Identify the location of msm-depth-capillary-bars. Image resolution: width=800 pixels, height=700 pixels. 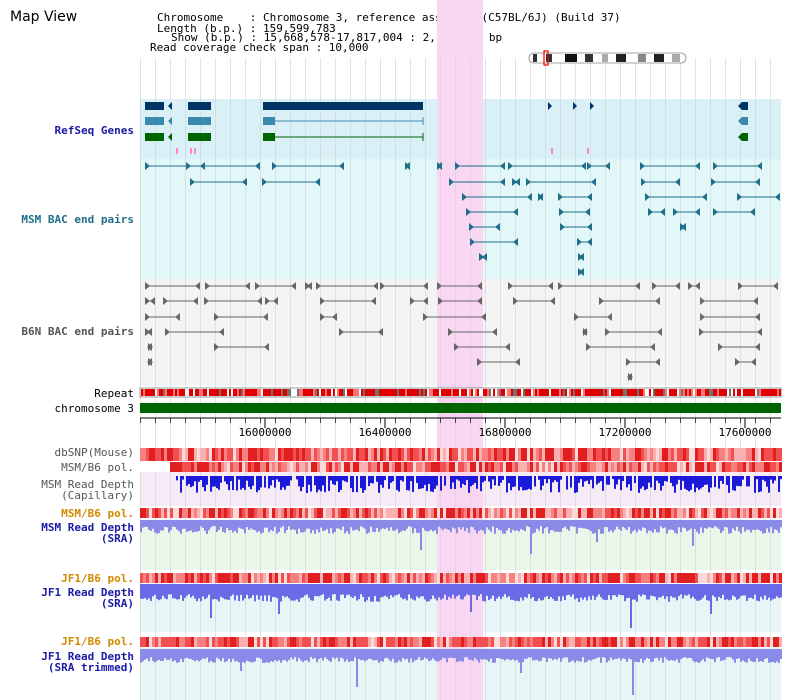
(479, 484).